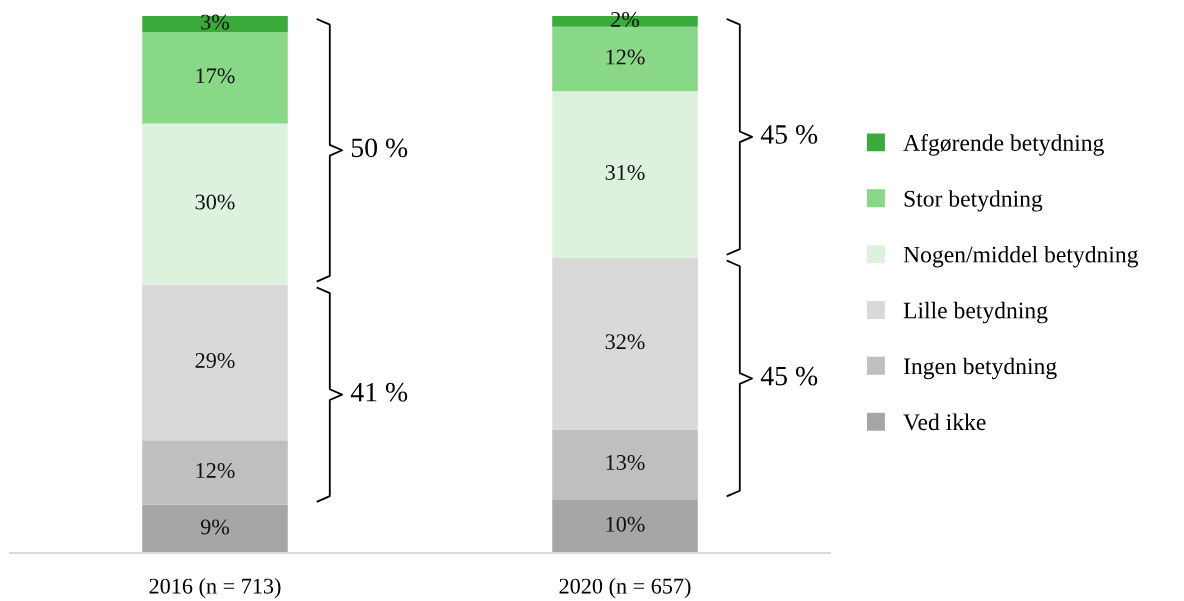  Describe the element at coordinates (379, 148) in the screenshot. I see `annotation: 50 %` at that location.